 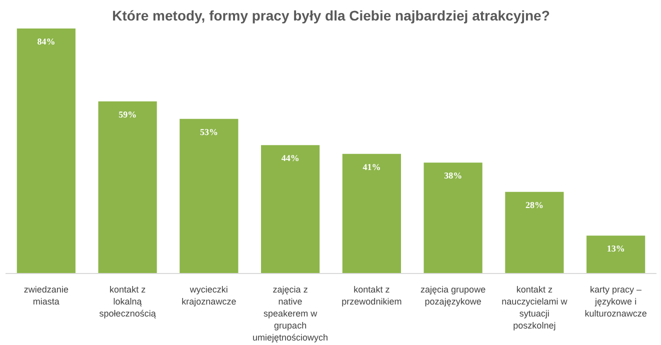 What do you see at coordinates (290, 313) in the screenshot?
I see `x-tick-label: zajęcia z native speakerem w grupach umiejętnościowych` at bounding box center [290, 313].